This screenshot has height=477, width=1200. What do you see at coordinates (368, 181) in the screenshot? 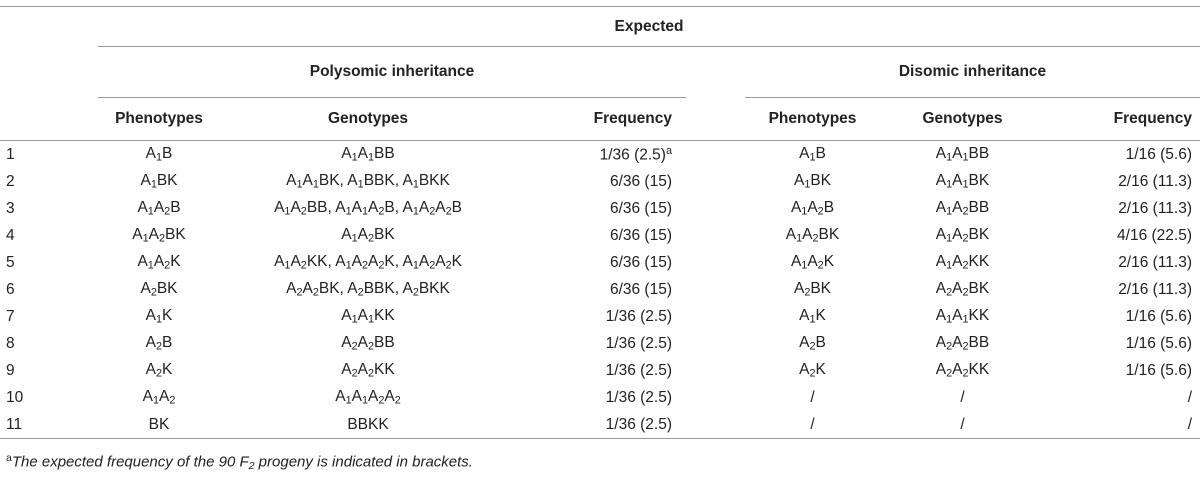
I see `poly-genotype-cell: A1A1BK, A1BBK, A1BKK` at bounding box center [368, 181].